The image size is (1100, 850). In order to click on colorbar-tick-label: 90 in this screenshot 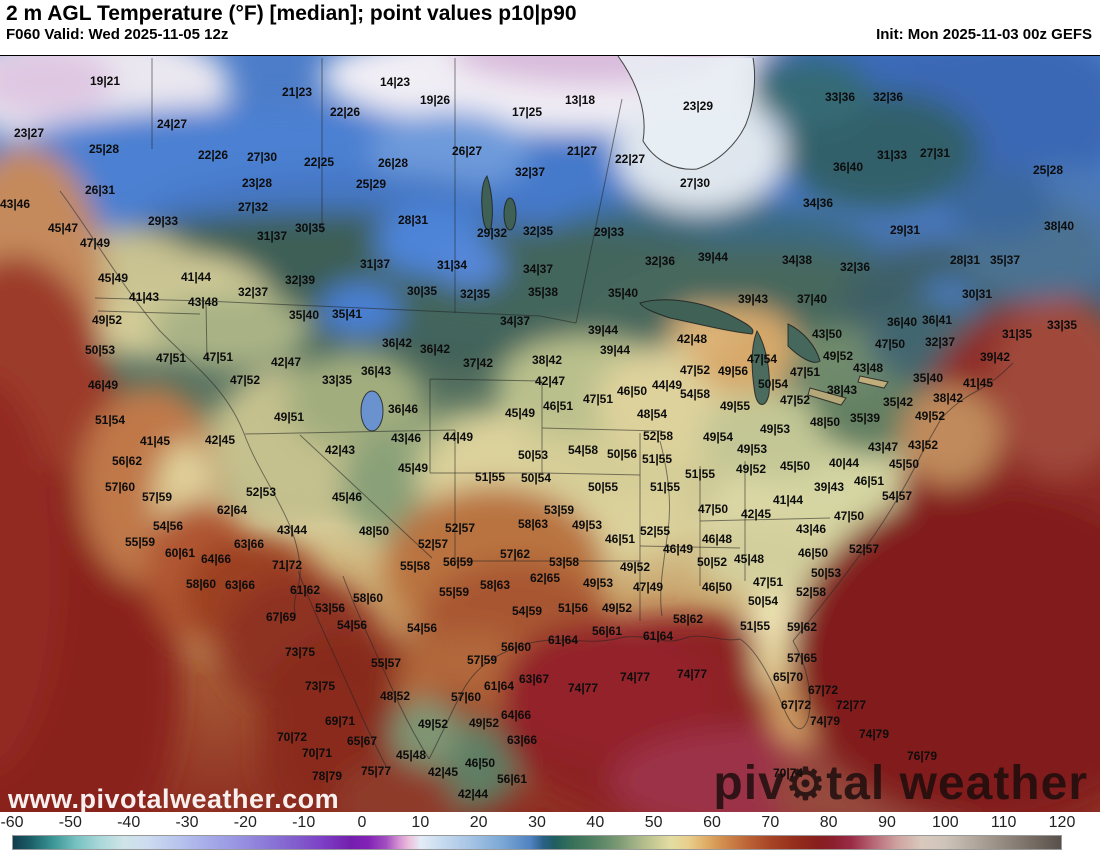, I will do `click(887, 822)`.